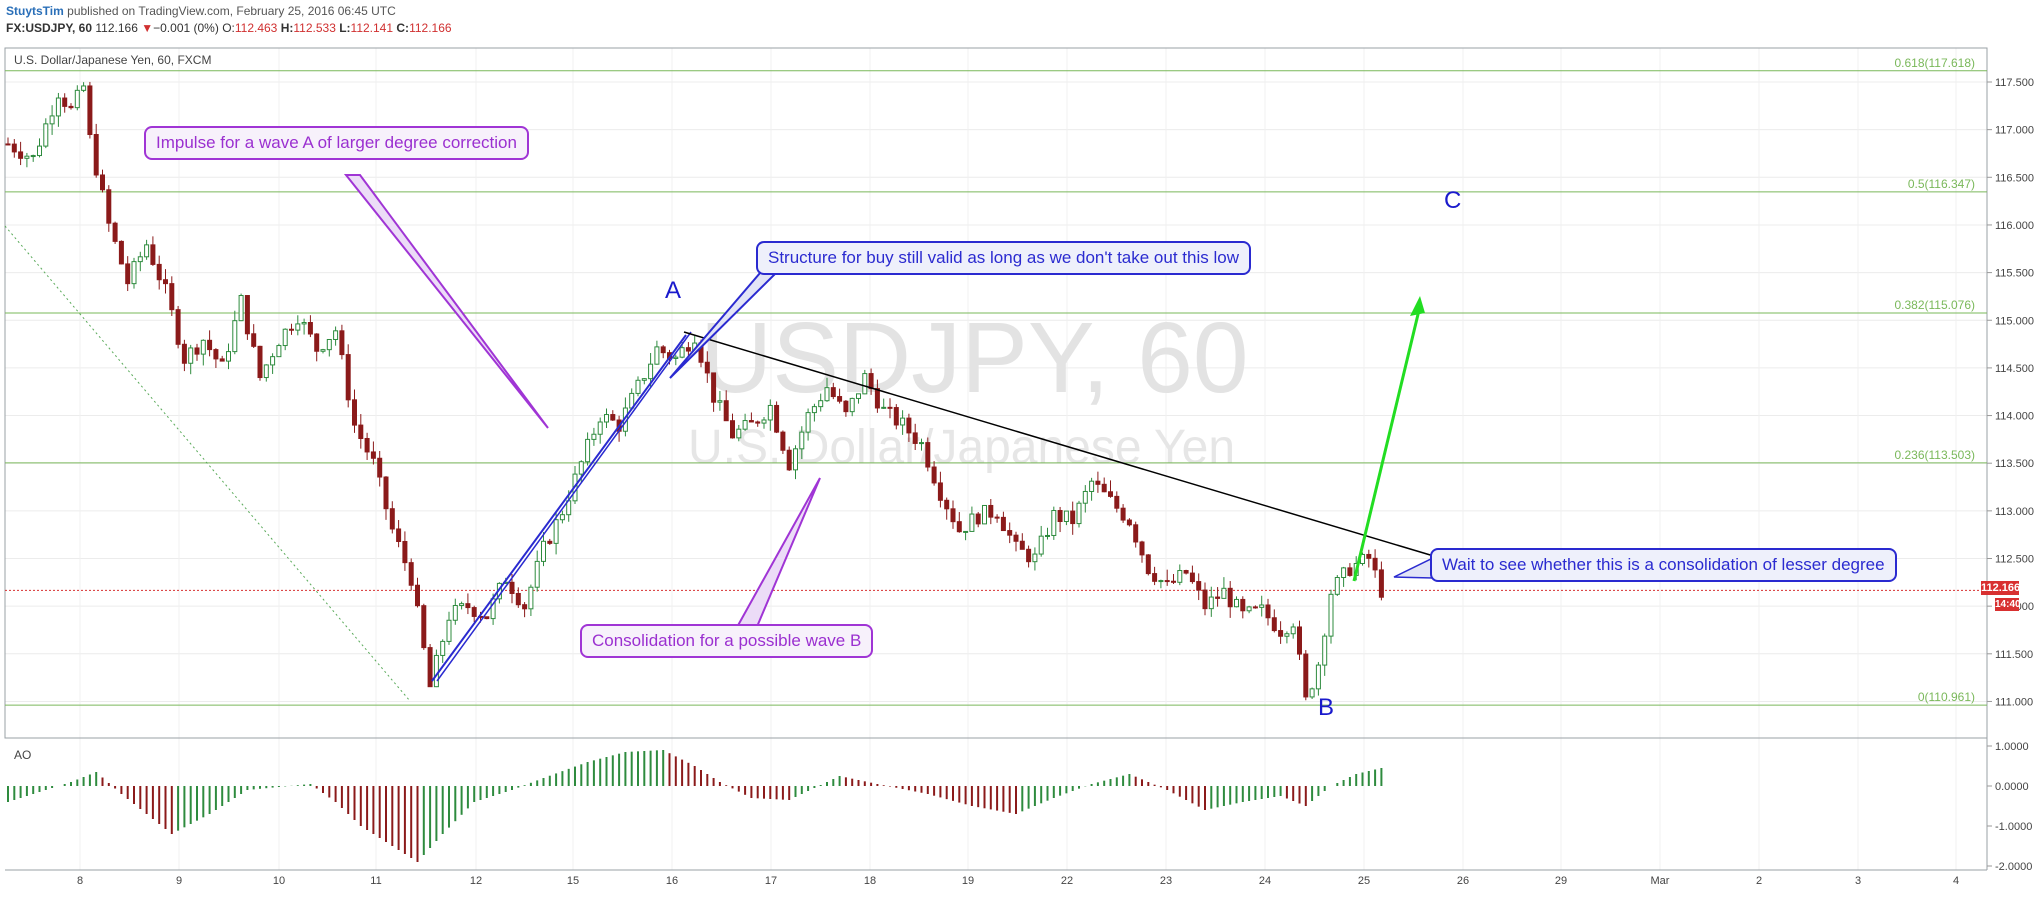 The image size is (2037, 898). Describe the element at coordinates (559, 508) in the screenshot. I see `channel-line-lower` at that location.